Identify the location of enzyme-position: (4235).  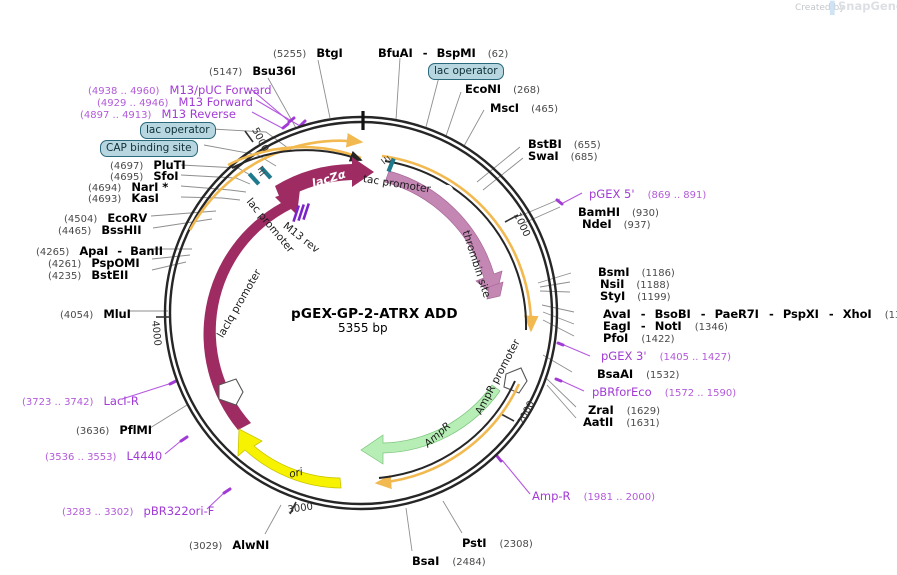
(65, 276).